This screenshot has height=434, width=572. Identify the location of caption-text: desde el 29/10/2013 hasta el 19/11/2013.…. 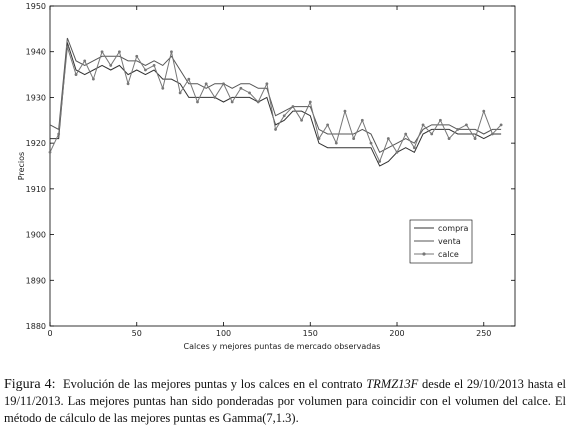
(285, 401).